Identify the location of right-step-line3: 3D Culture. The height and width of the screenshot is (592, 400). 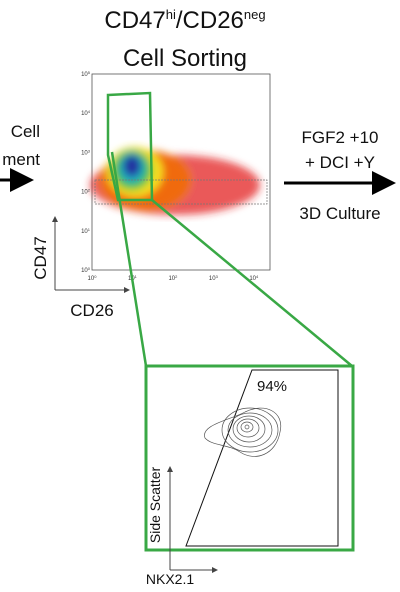
(339, 213).